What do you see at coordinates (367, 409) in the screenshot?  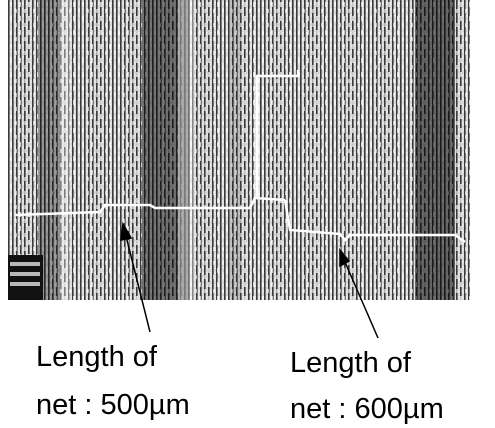 I see `label-text: net : 600µm` at bounding box center [367, 409].